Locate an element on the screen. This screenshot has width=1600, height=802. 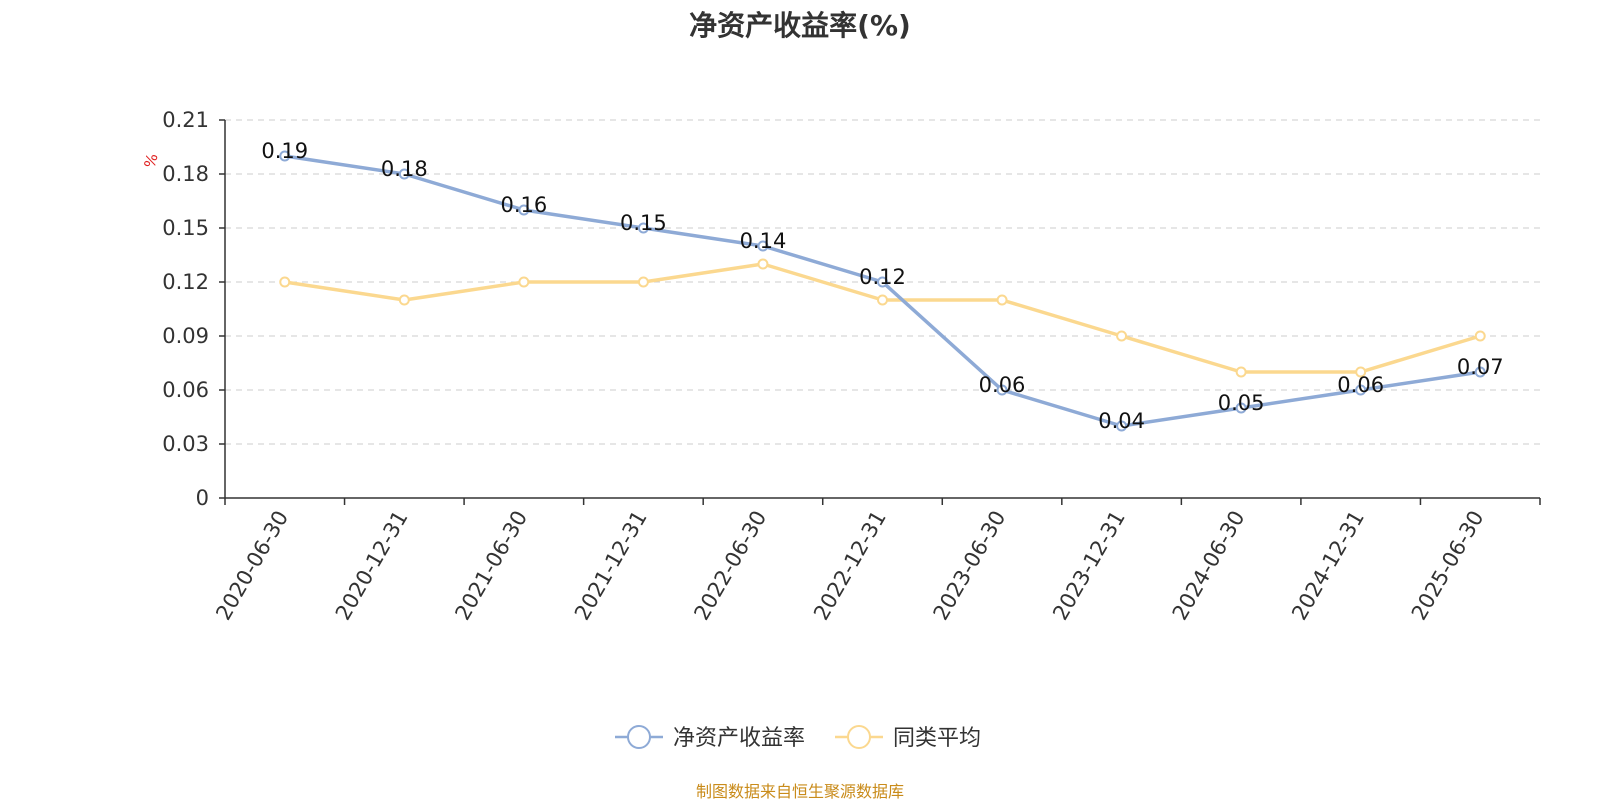
y-tick-label: 0.06 is located at coordinates (185, 390).